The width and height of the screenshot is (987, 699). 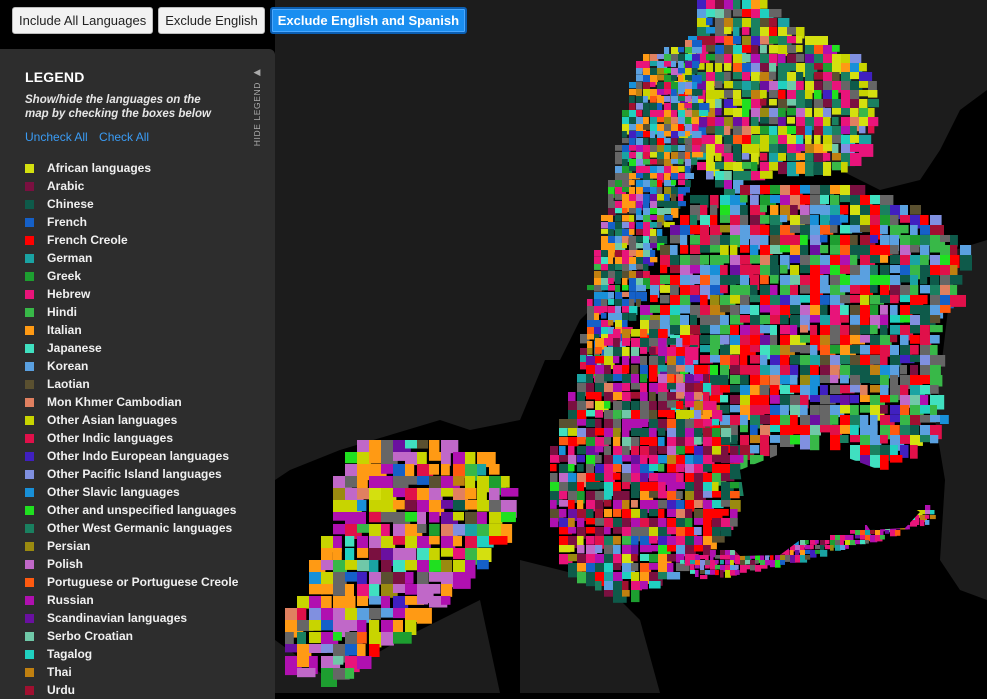 What do you see at coordinates (150, 636) in the screenshot?
I see `legend-item: Serbo Croatian` at bounding box center [150, 636].